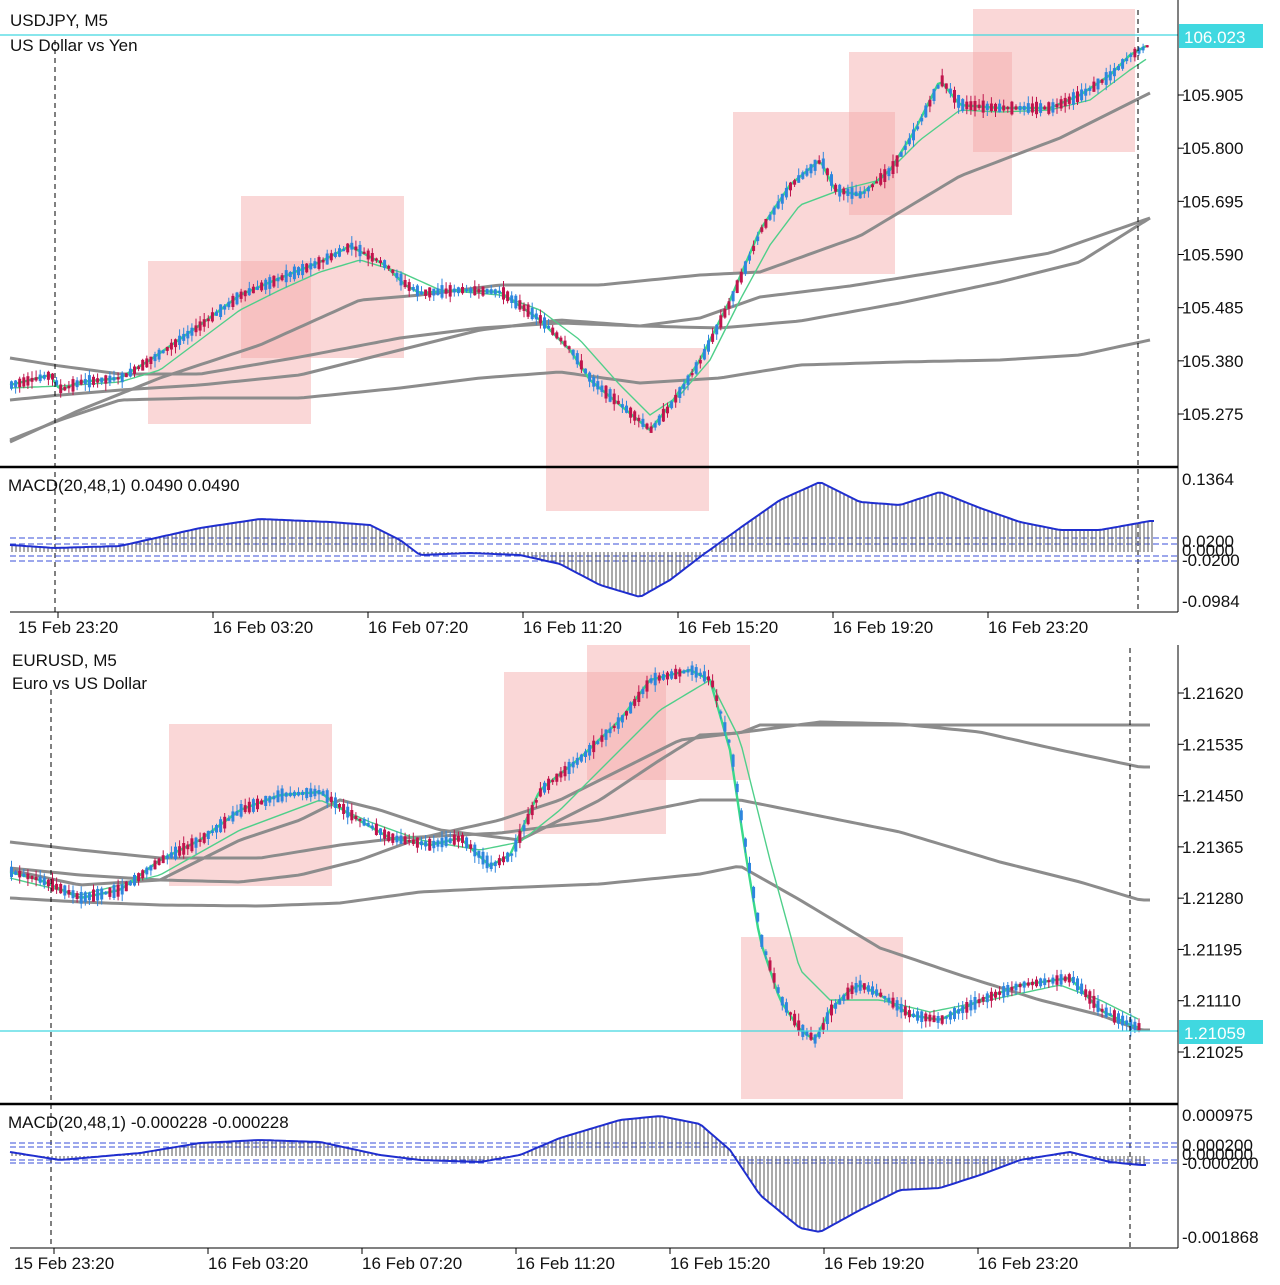  Describe the element at coordinates (148, 1122) in the screenshot. I see `eurusd-macd-label: MACD(20,48,1) -0.000228 -0.000228` at that location.